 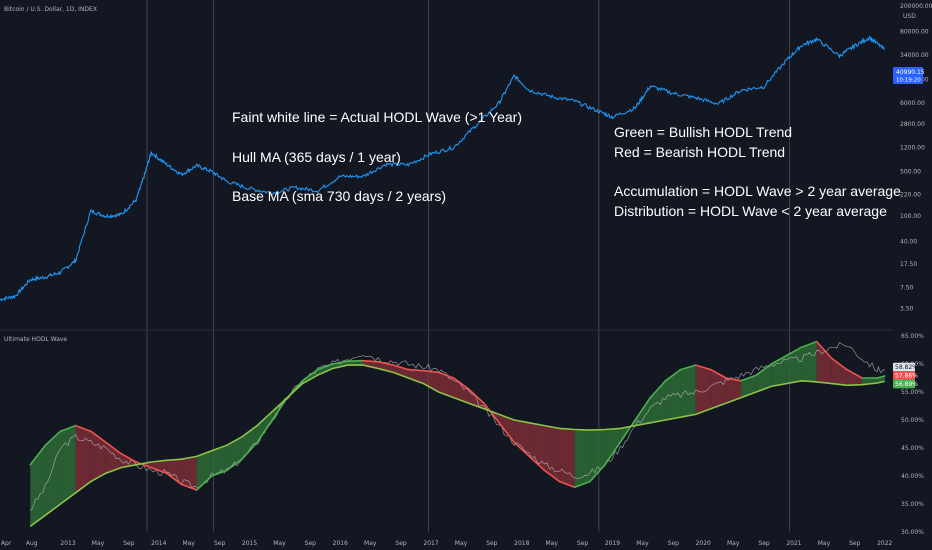 I want to click on currency-label: USD, so click(x=909, y=16).